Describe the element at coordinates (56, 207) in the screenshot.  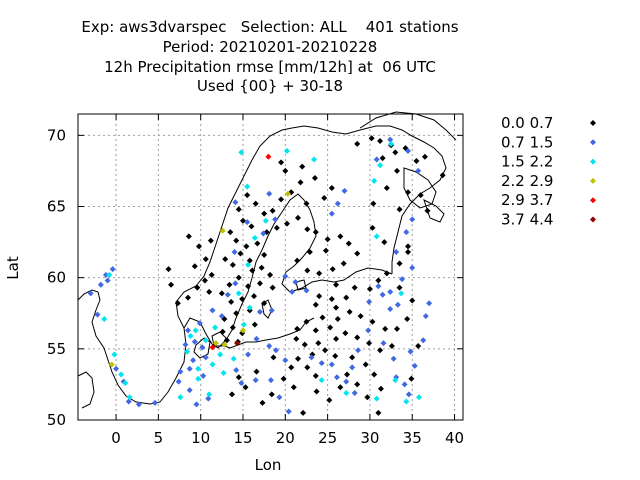
I see `y-tick-label: 65` at that location.